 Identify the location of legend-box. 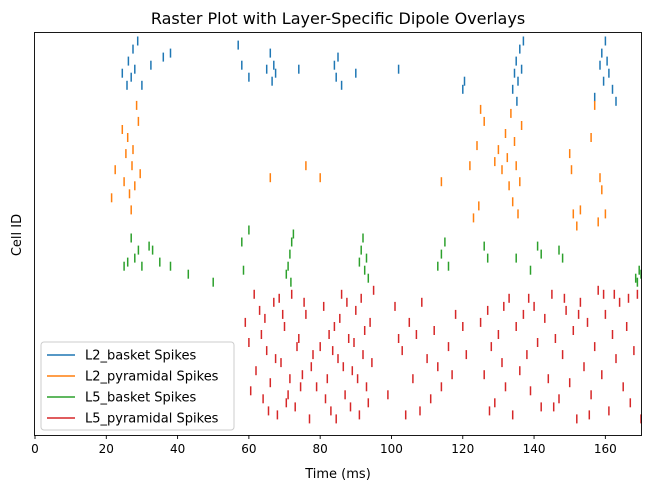
(137, 386).